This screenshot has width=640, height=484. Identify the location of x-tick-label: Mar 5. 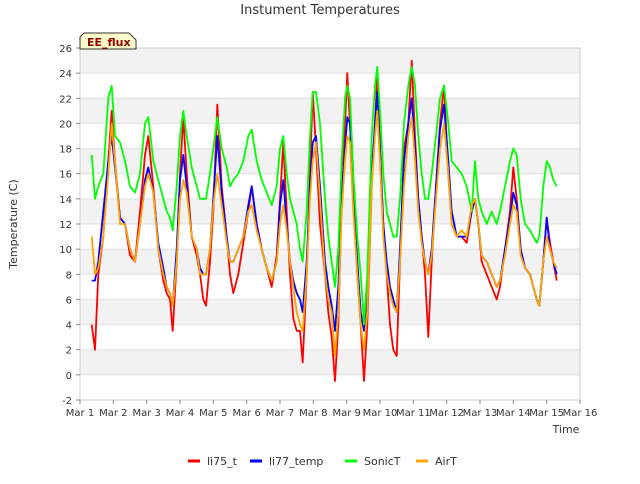
(213, 413).